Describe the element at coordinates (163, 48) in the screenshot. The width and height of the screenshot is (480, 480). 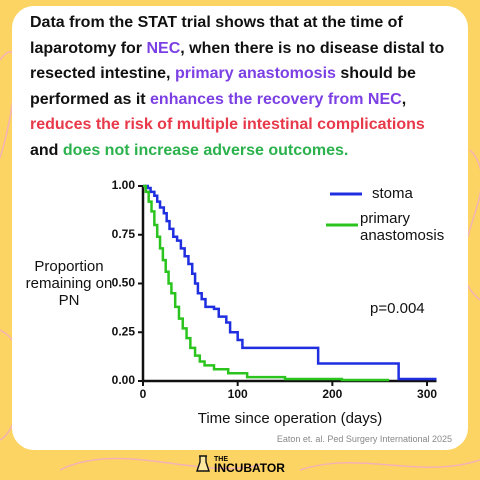
I see `headline-segment: NEC` at that location.